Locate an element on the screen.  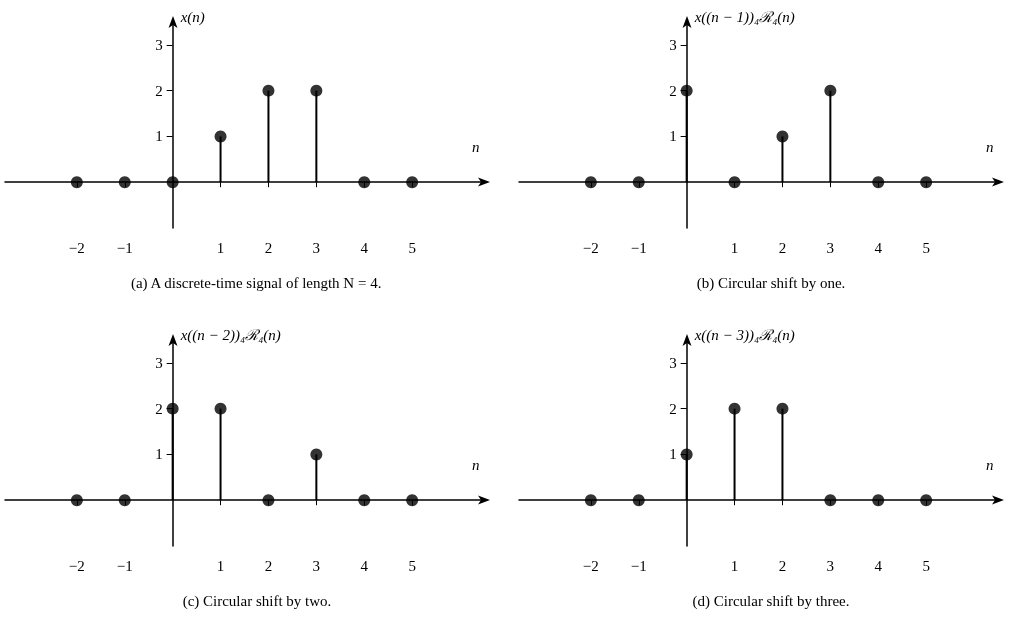
y-axis-title: x(n) is located at coordinates (192, 17).